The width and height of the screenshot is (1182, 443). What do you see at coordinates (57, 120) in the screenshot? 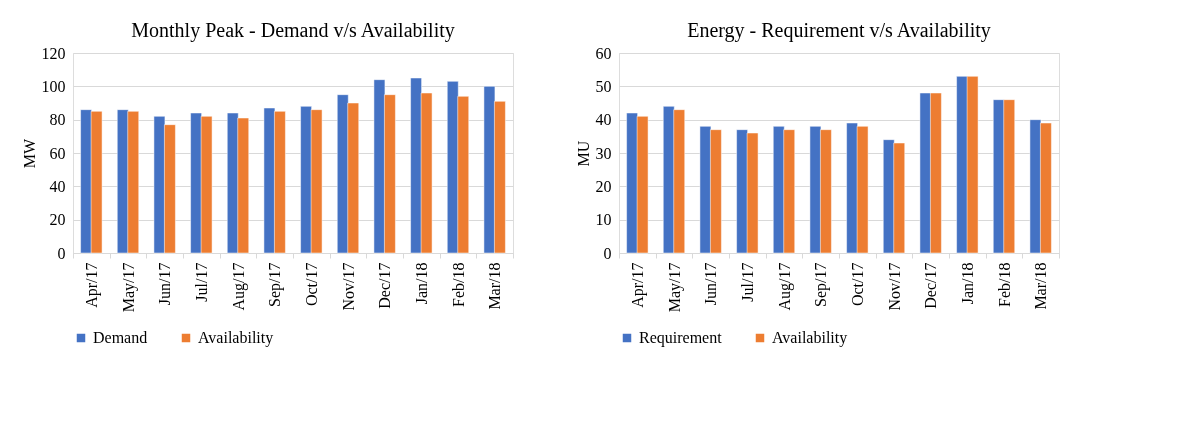
I see `y-tick-label: 80` at bounding box center [57, 120].